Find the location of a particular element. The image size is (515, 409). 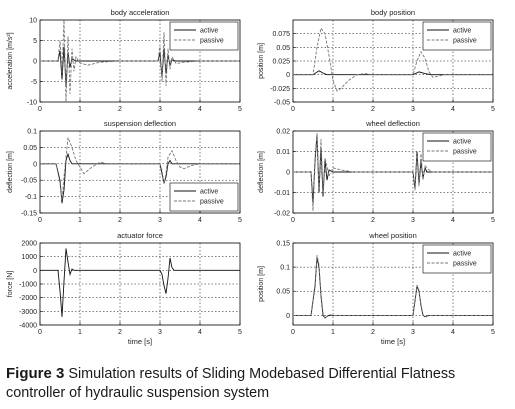

y-tick-label: -2000 is located at coordinates (28, 298).